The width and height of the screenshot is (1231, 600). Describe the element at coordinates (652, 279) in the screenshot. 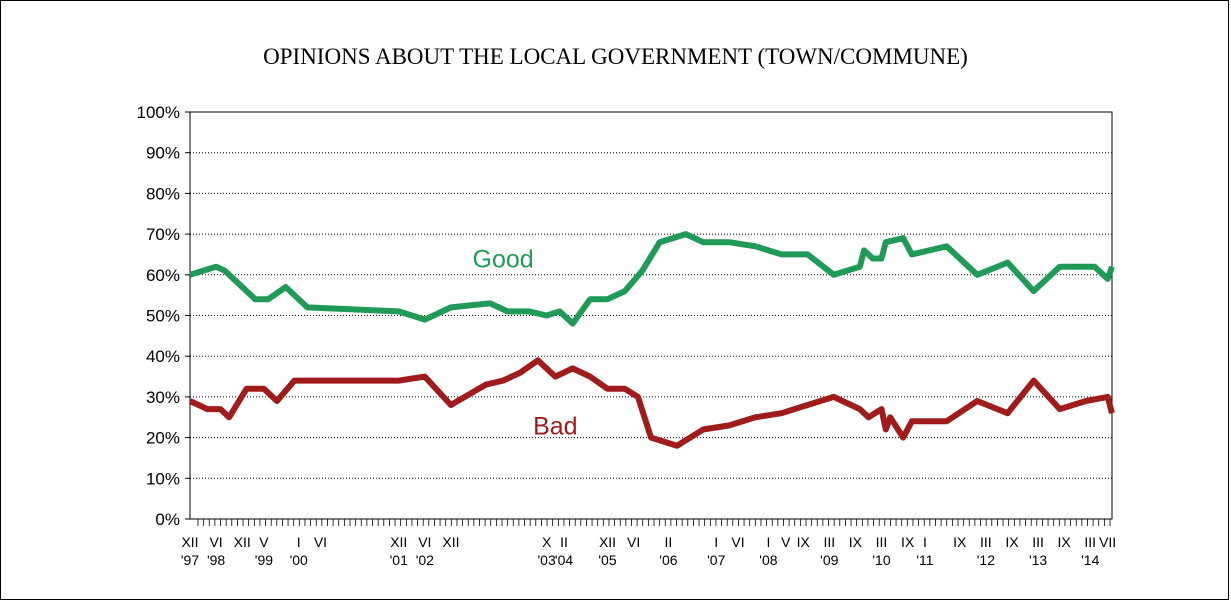

I see `series-line-good` at that location.